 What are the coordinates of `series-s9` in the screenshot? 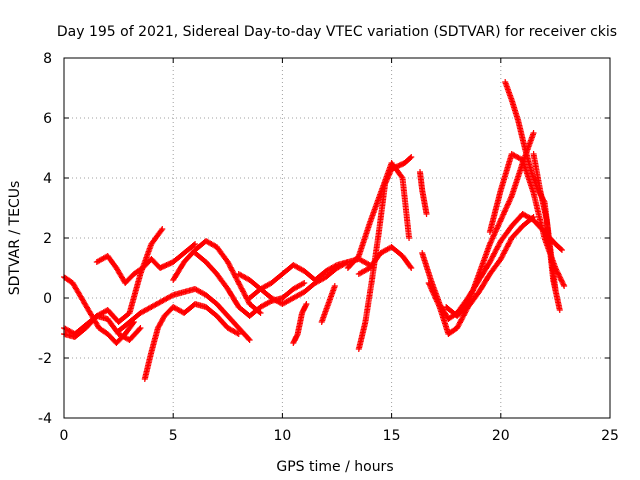 It's located at (293, 275).